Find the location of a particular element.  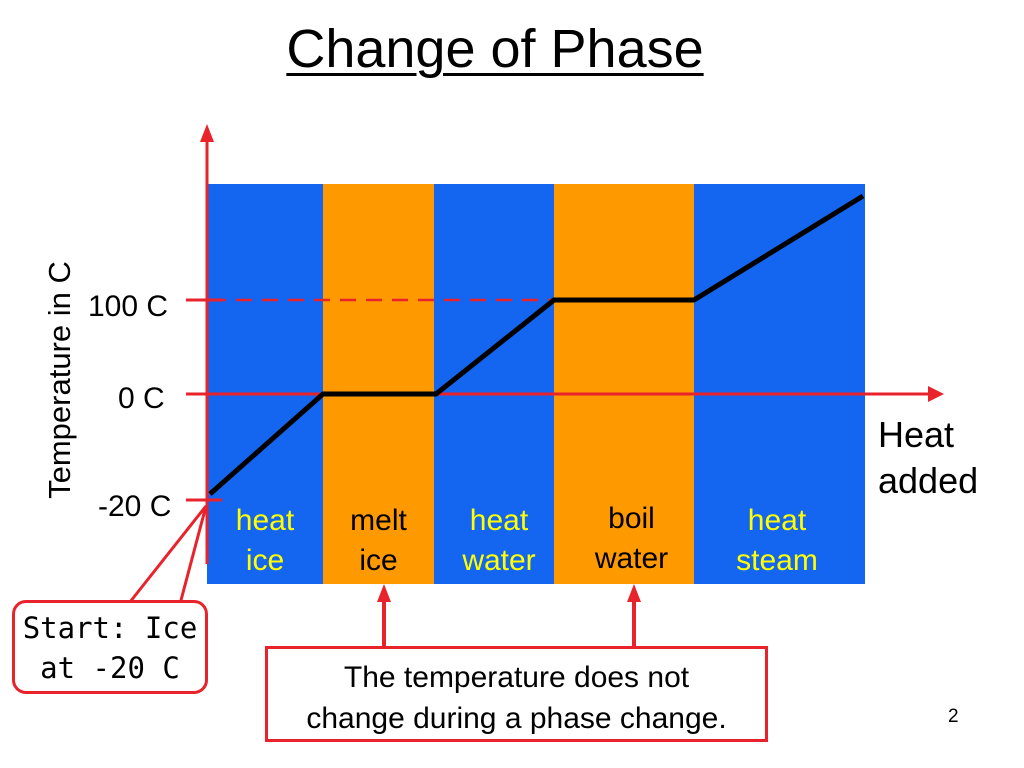

band-label-boil-water: boil water is located at coordinates (631, 539).